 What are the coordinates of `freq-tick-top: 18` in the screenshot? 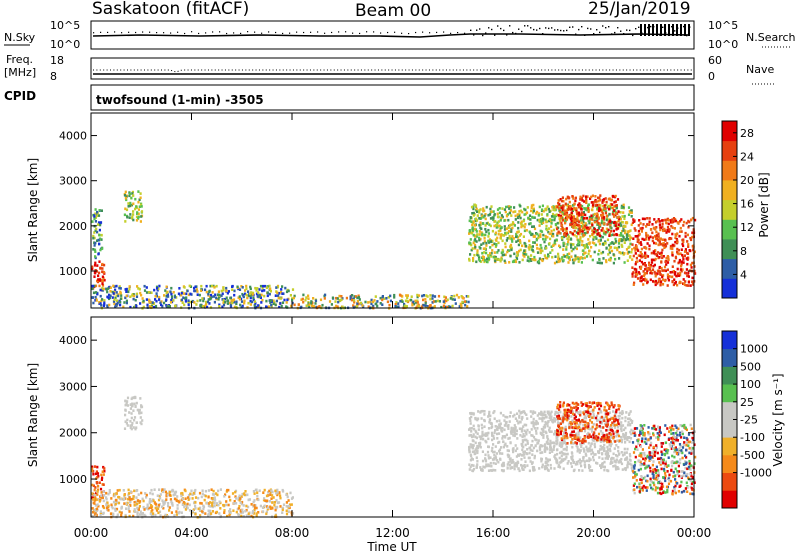 It's located at (57, 60).